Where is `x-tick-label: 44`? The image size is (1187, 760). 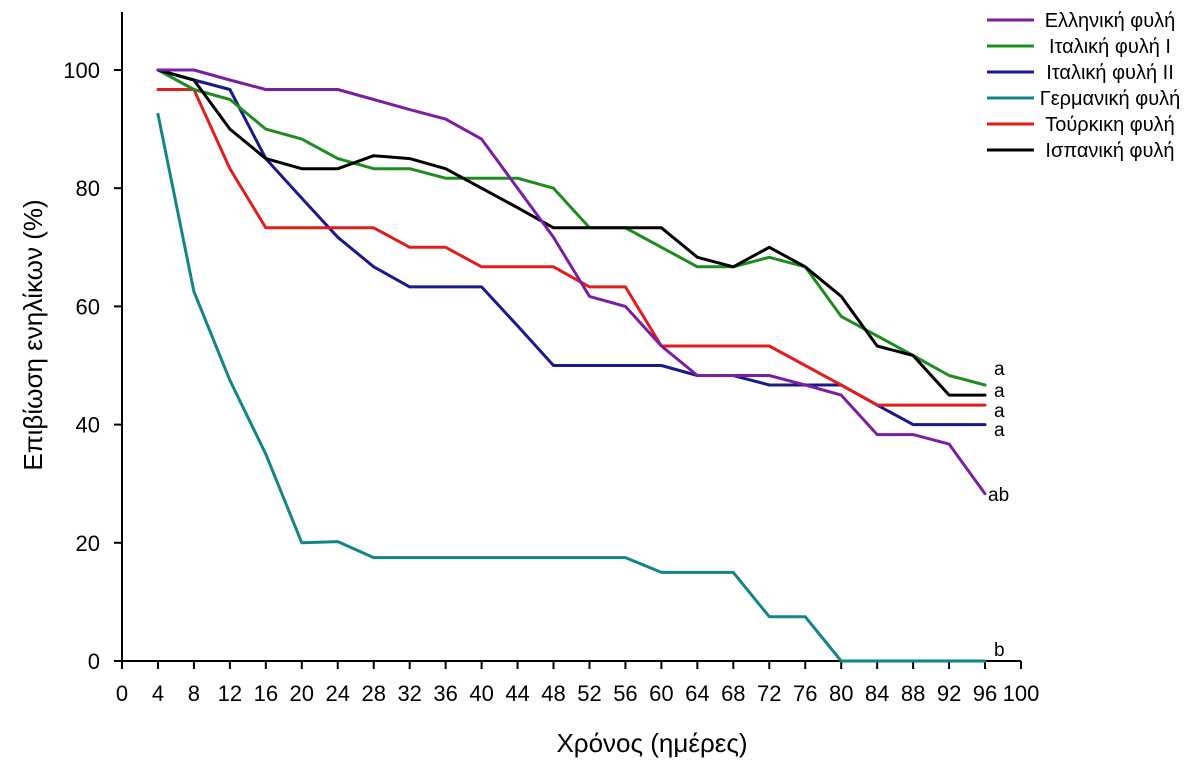
x-tick-label: 44 is located at coordinates (517, 693).